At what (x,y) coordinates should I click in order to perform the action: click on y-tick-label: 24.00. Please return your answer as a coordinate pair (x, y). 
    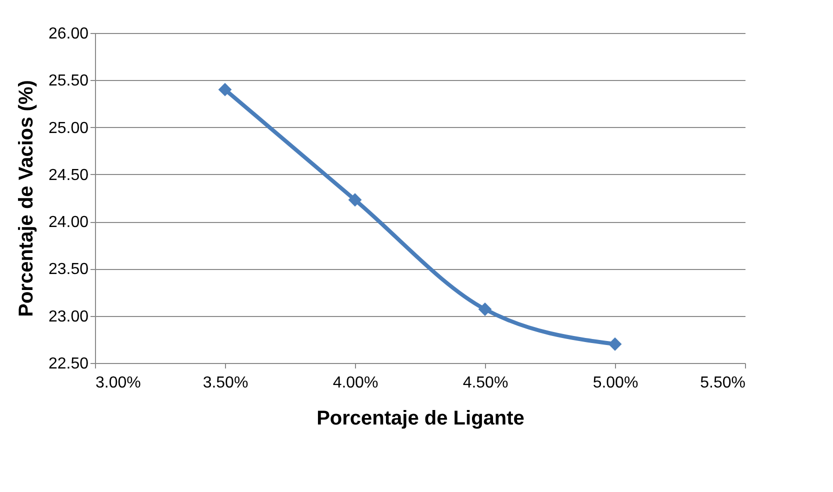
    Looking at the image, I should click on (68, 223).